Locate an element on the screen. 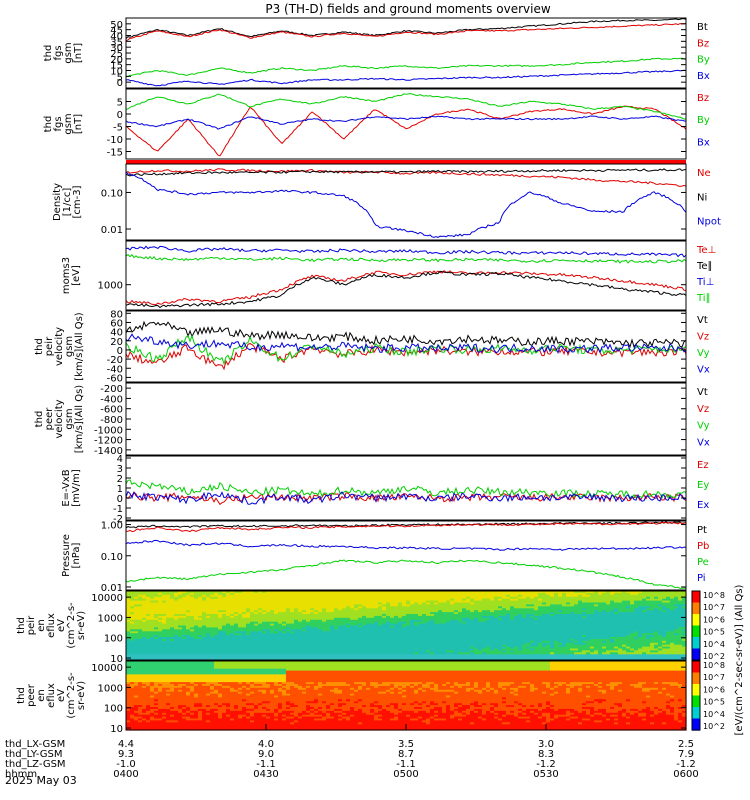  y-tick-label: 1 is located at coordinates (120, 489).